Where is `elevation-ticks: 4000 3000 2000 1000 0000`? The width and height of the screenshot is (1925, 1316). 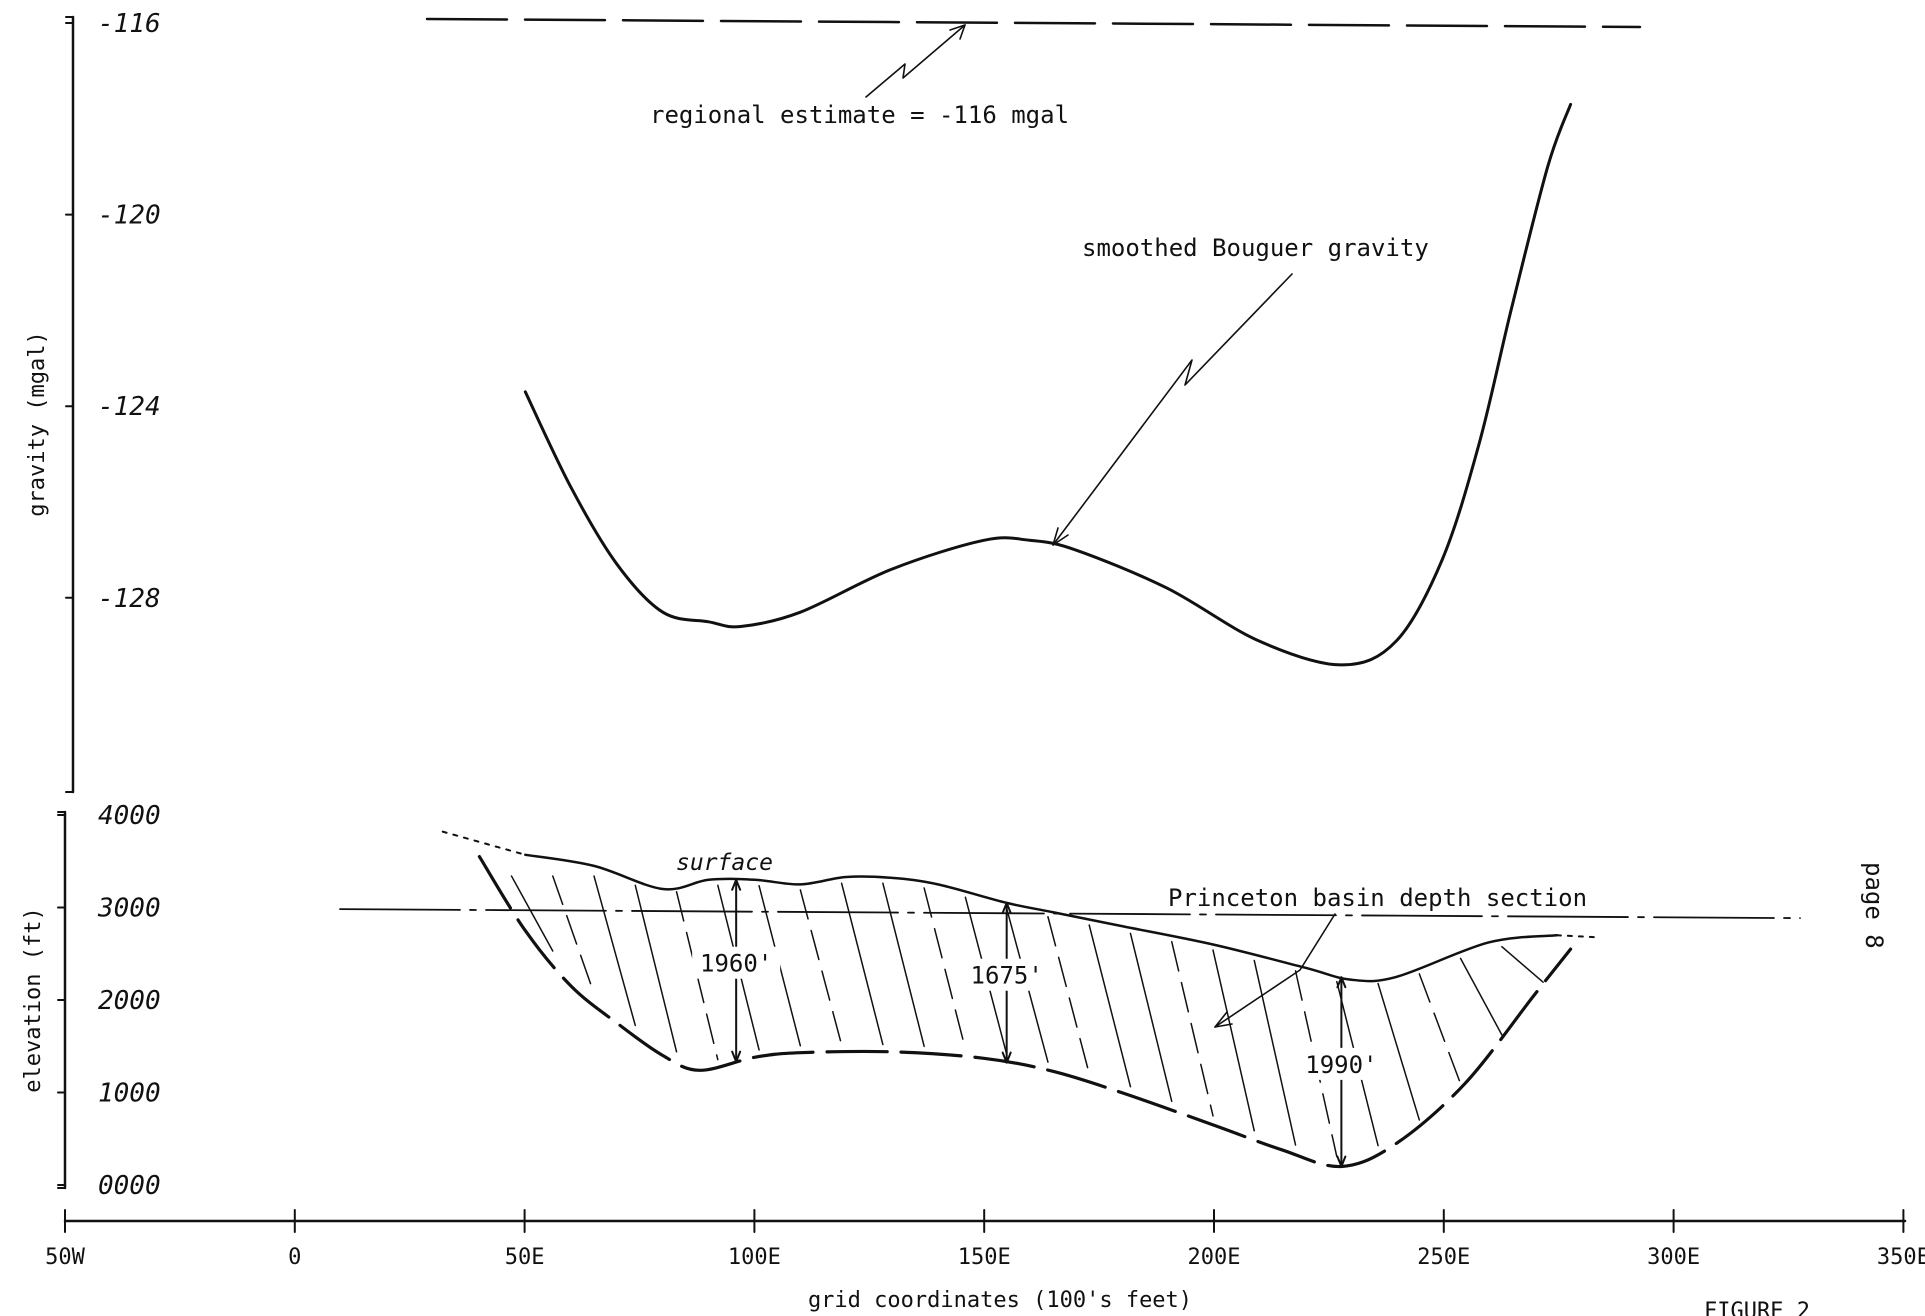
elevation-ticks: 4000 3000 2000 1000 0000 is located at coordinates (109, 1001).